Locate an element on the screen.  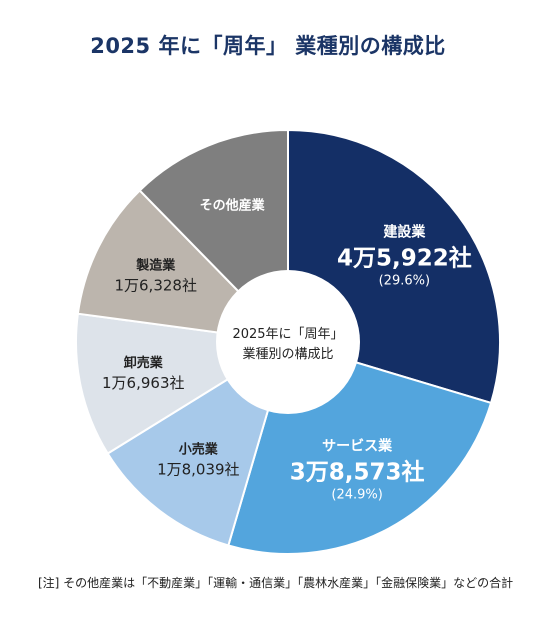
slice-percent: (24.9%) is located at coordinates (356, 494).